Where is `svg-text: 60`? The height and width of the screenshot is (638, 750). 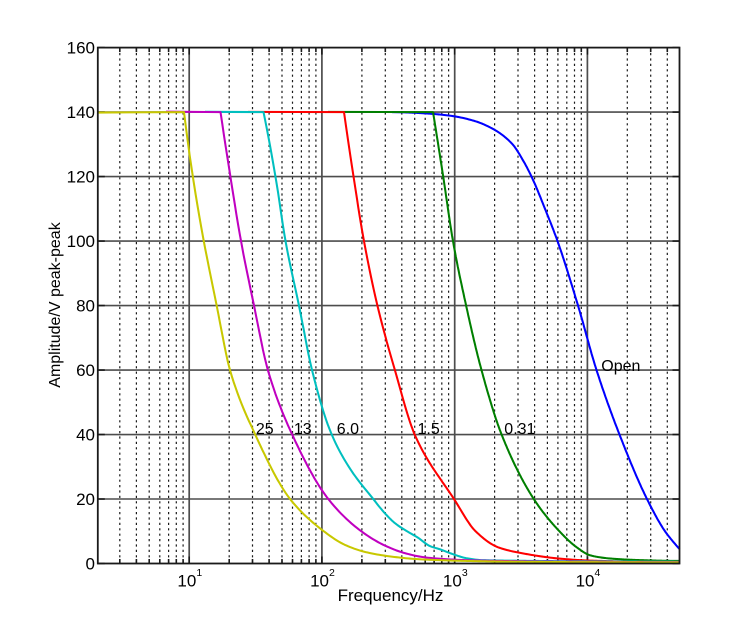
svg-text: 60 is located at coordinates (85, 370).